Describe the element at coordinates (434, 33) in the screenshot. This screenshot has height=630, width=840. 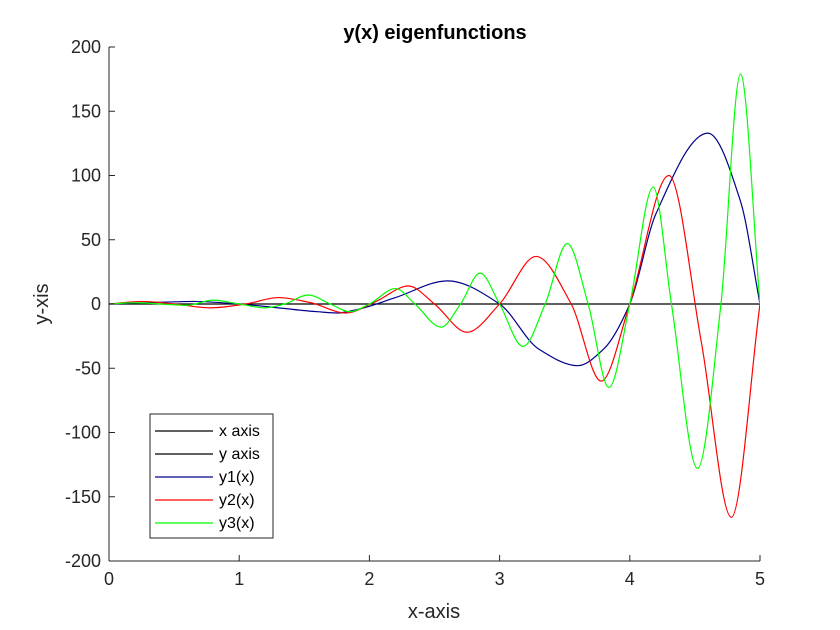
I see `chart-title: y(x) eigenfunctions` at that location.